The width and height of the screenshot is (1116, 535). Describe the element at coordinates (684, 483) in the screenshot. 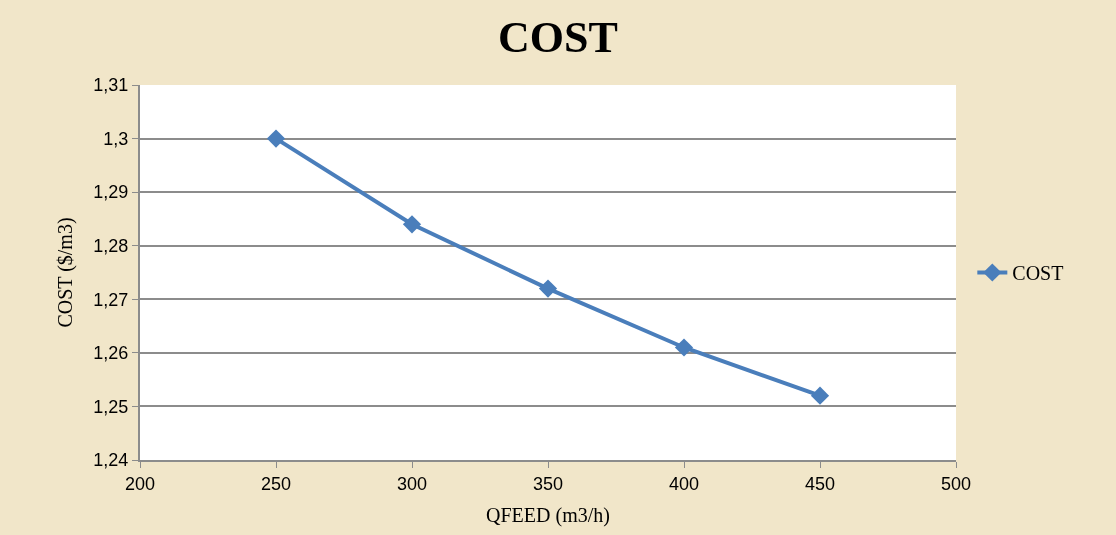

I see `x-tick-label: 400` at that location.